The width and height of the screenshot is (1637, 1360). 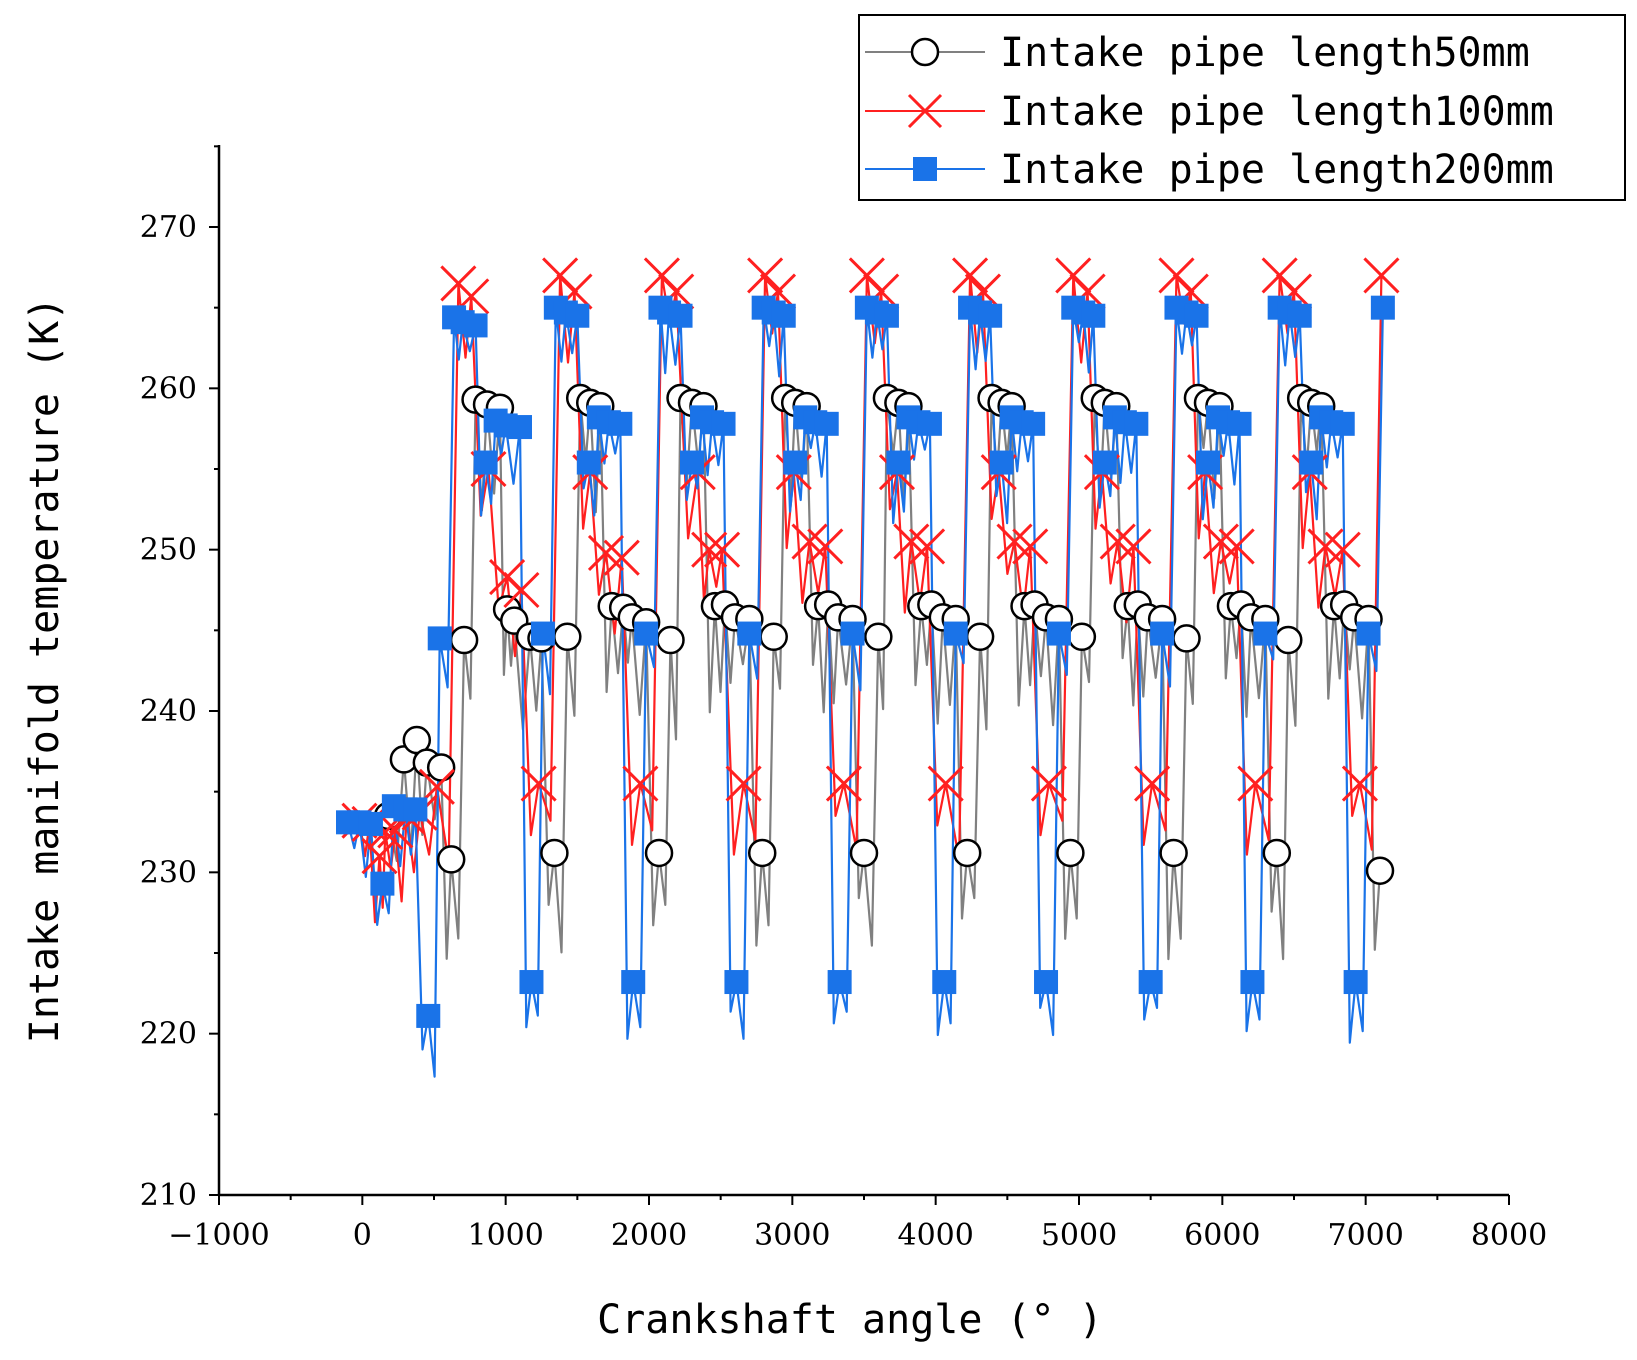 I want to click on legend-circle-marker, so click(x=925, y=52).